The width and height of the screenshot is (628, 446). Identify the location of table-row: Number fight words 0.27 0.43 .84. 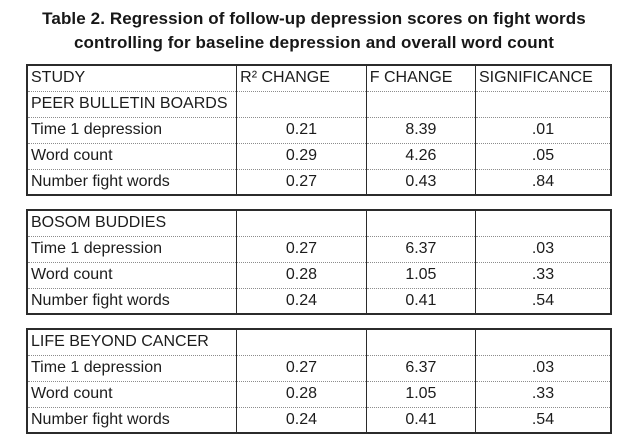
(319, 182).